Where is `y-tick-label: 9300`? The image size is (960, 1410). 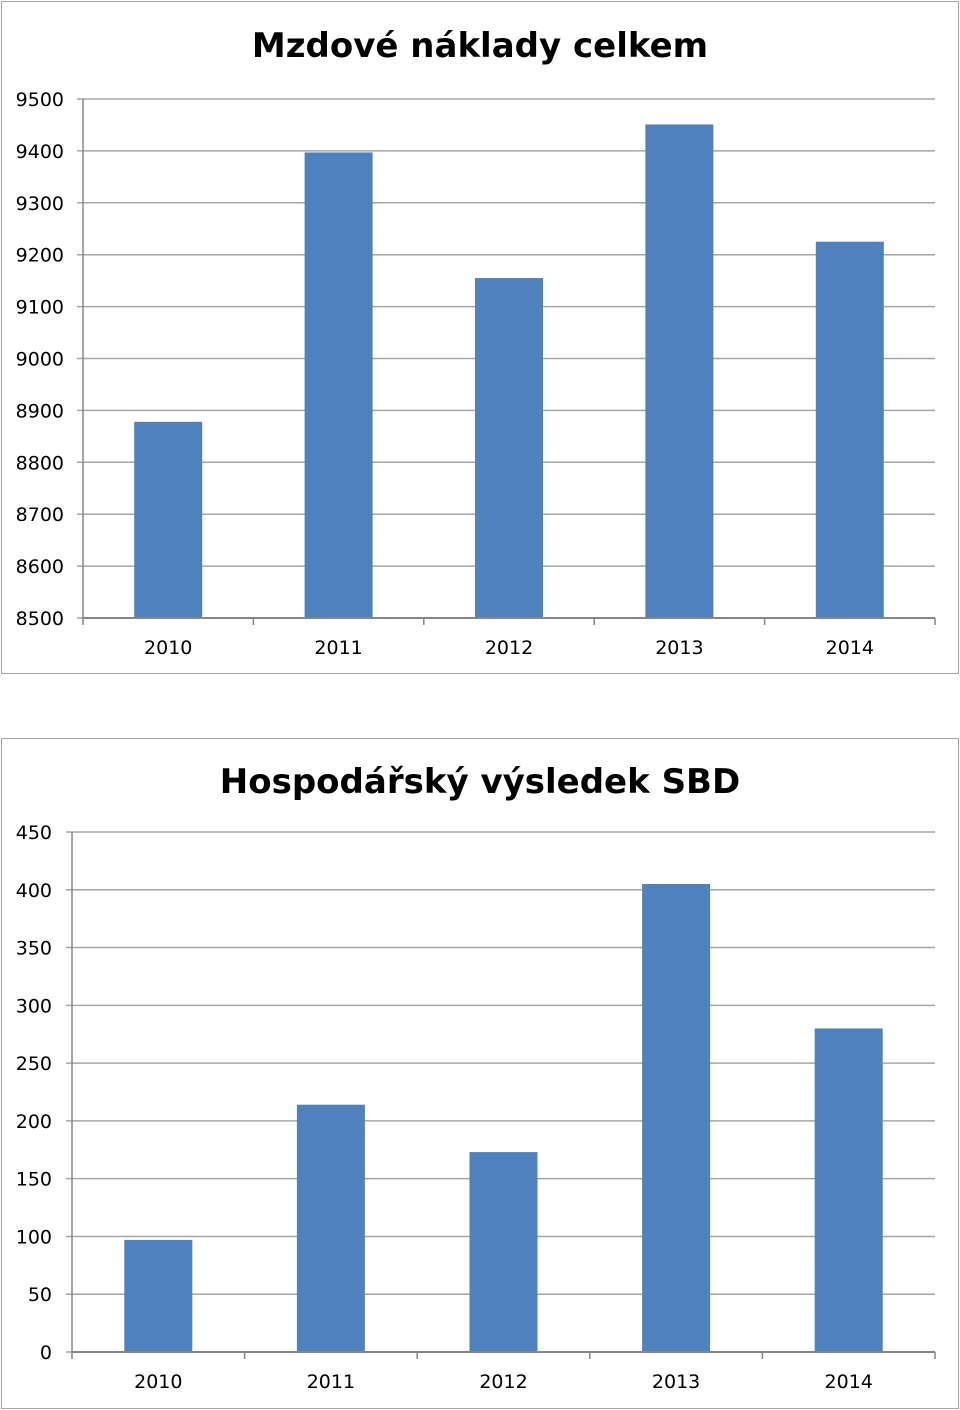 y-tick-label: 9300 is located at coordinates (40, 204).